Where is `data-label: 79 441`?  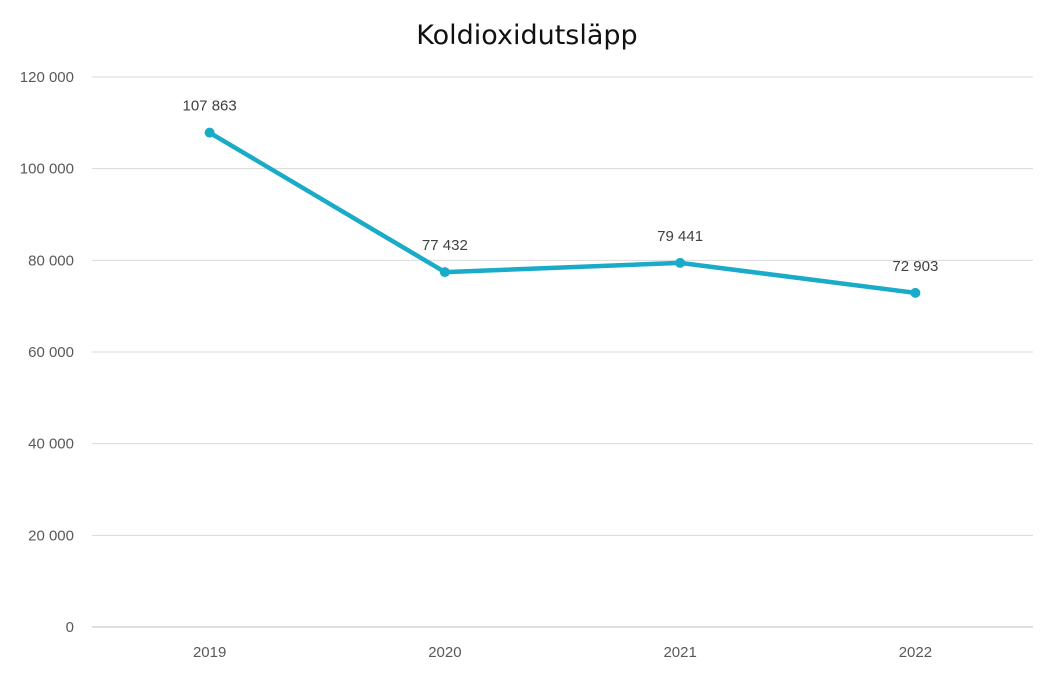
data-label: 79 441 is located at coordinates (680, 236).